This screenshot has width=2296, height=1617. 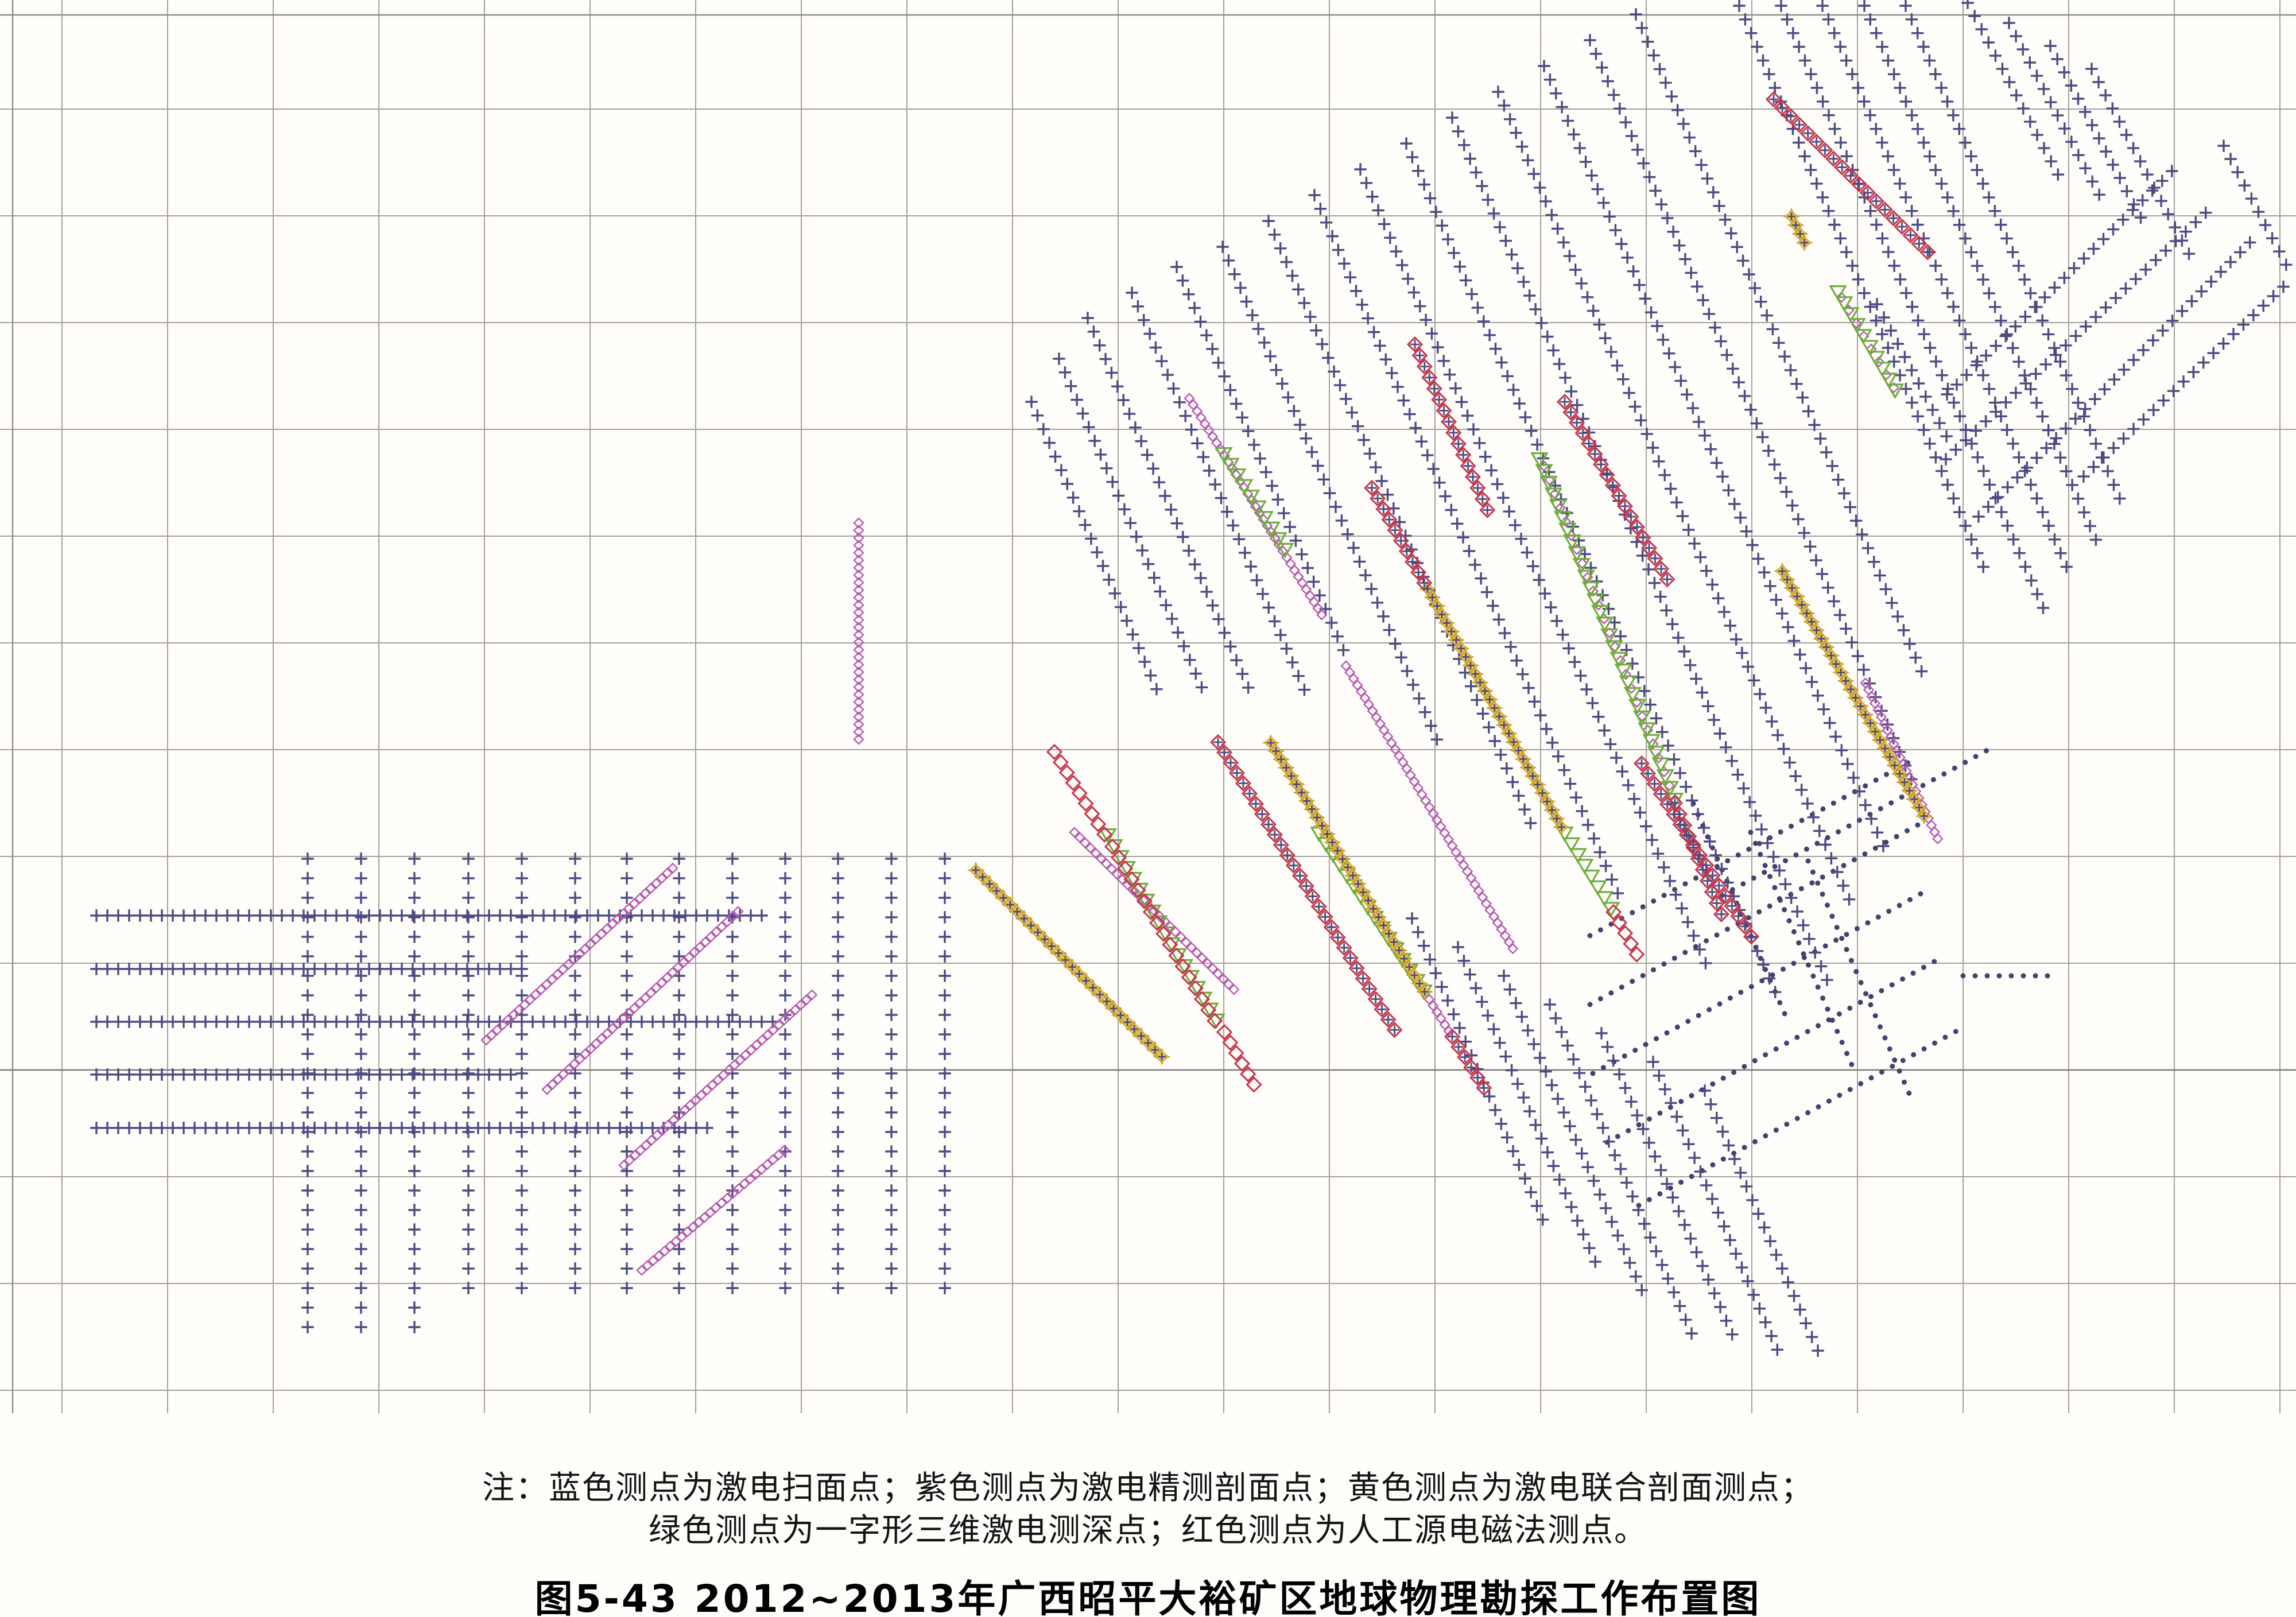 I want to click on figure-title: 图5-43 2012~2013年广西昭平大裕矿区地球物理勘探工作布置图, so click(x=1148, y=1597).